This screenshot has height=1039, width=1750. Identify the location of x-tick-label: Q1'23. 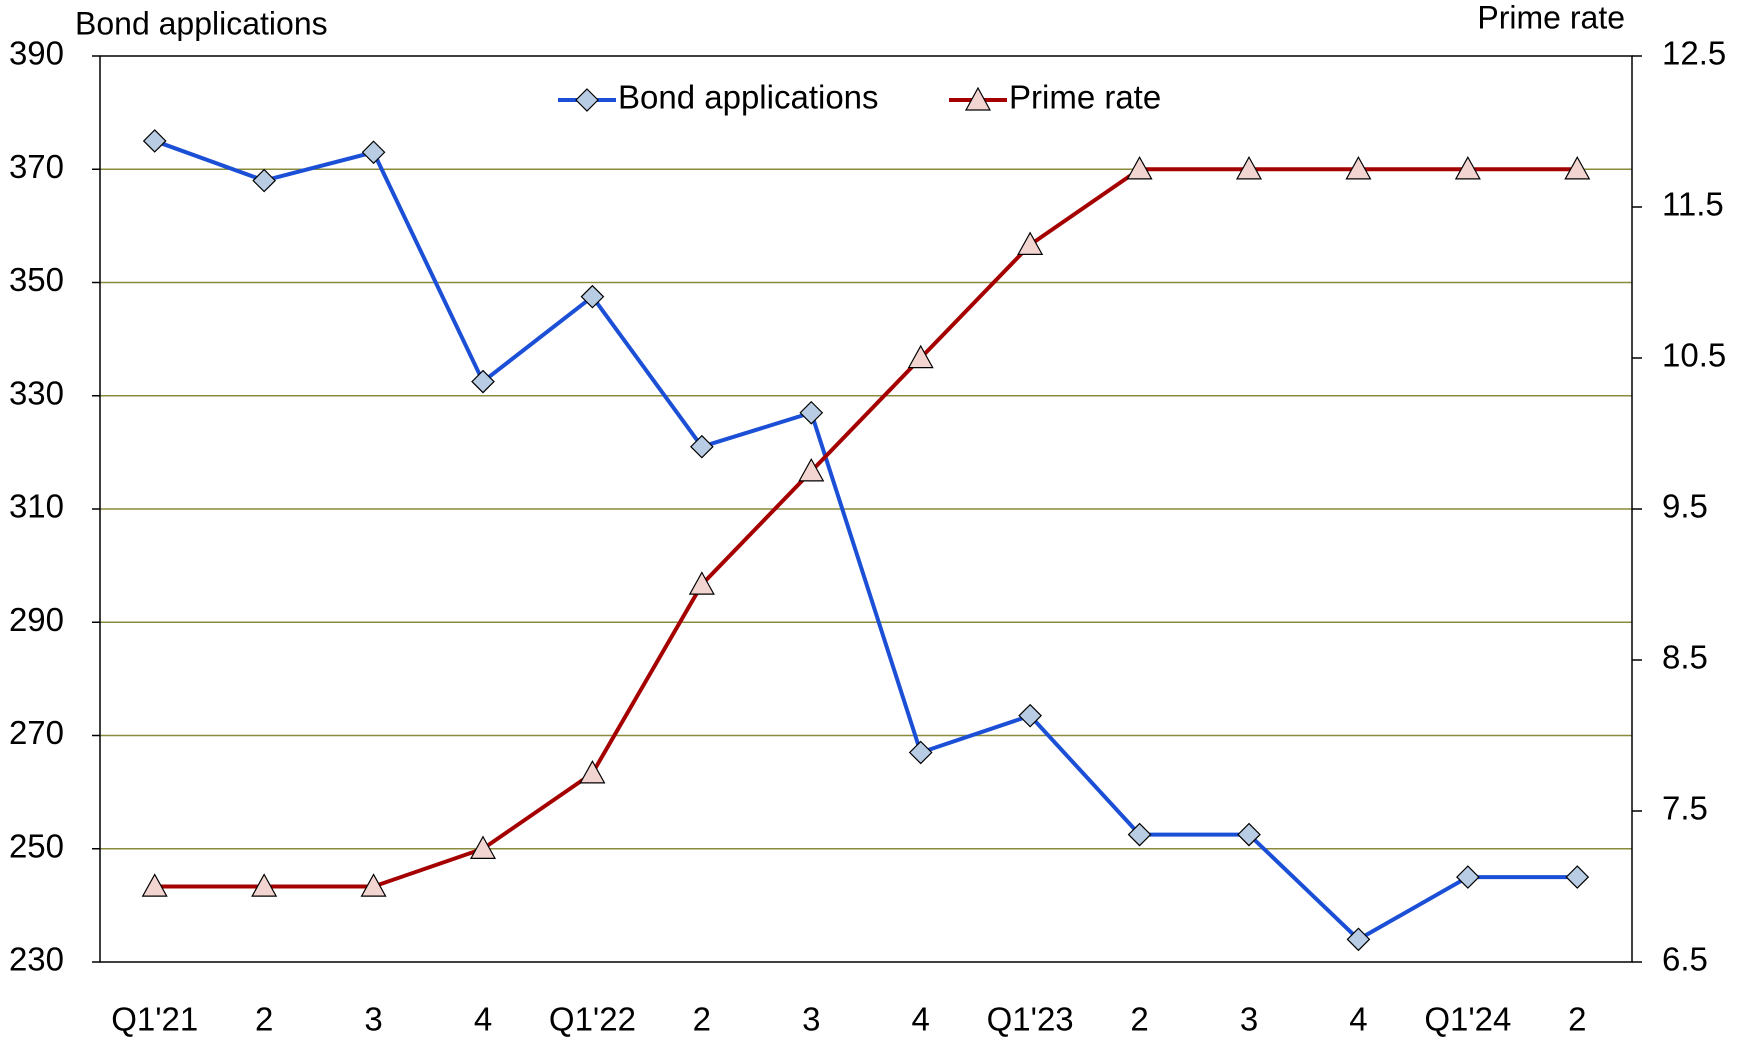
(1030, 1019).